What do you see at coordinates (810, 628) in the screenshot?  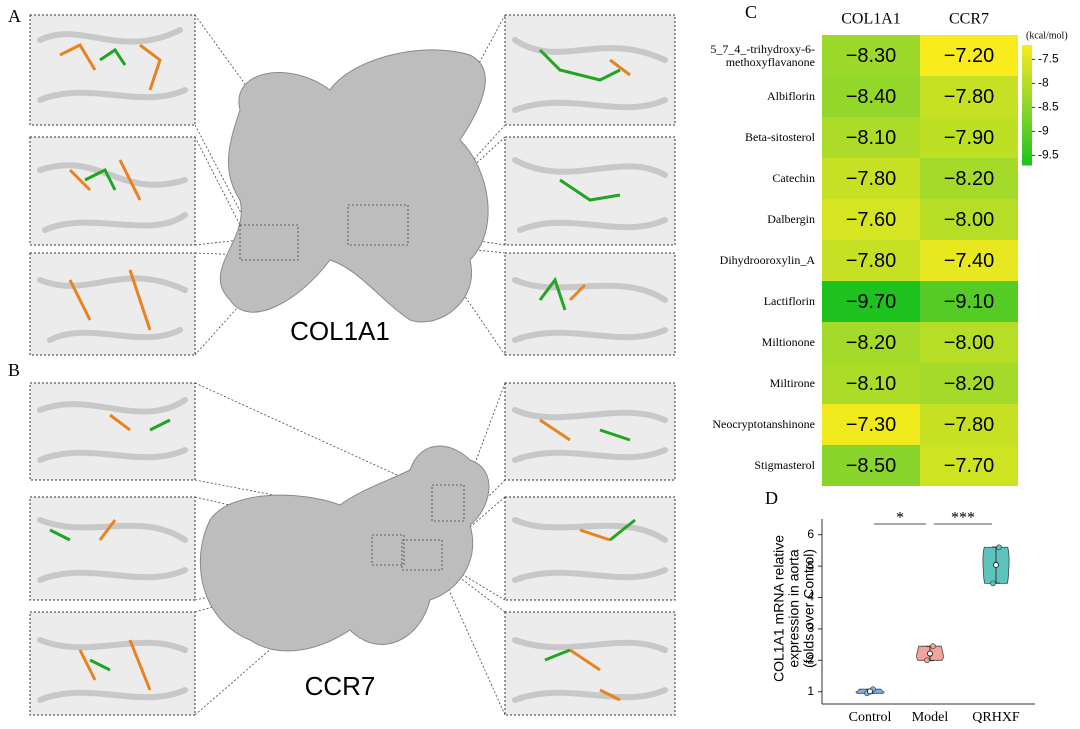 I see `y-tick-label: 3` at bounding box center [810, 628].